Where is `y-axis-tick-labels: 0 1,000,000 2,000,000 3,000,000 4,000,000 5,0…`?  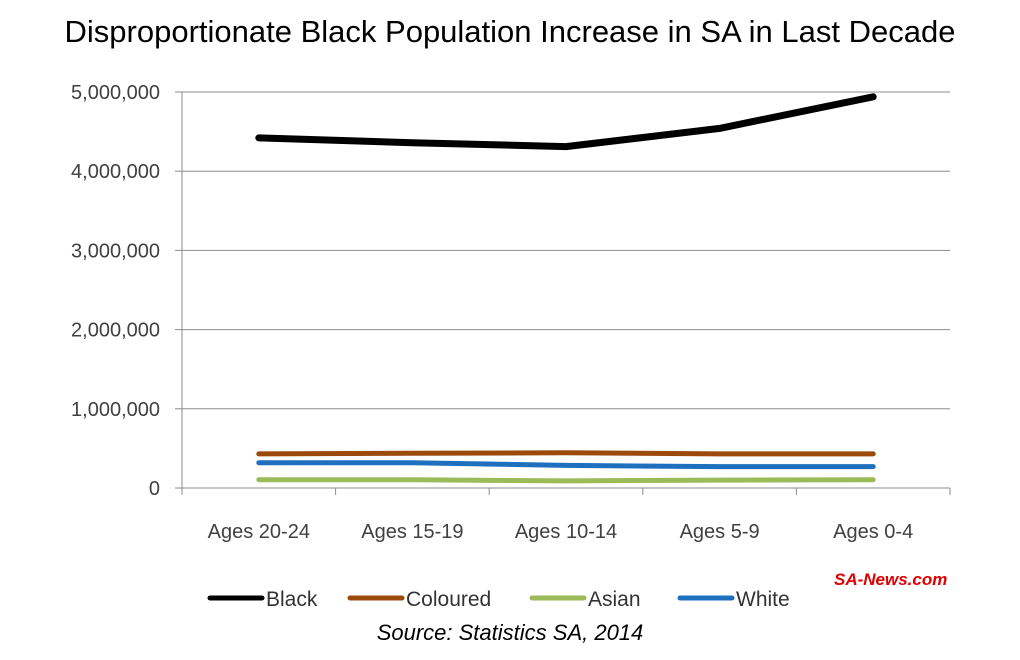 y-axis-tick-labels: 0 1,000,000 2,000,000 3,000,000 4,000,000 5,0… is located at coordinates (115, 291).